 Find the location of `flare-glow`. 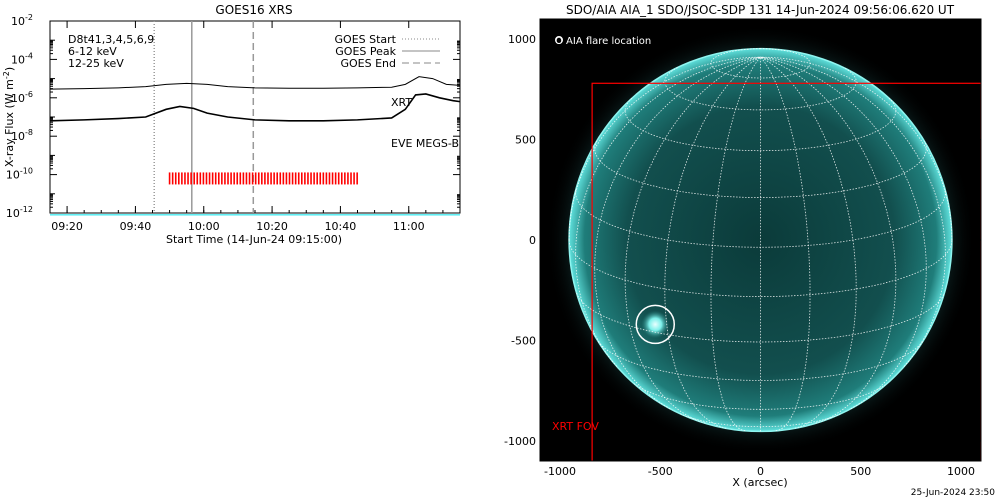

flare-glow is located at coordinates (655, 324).